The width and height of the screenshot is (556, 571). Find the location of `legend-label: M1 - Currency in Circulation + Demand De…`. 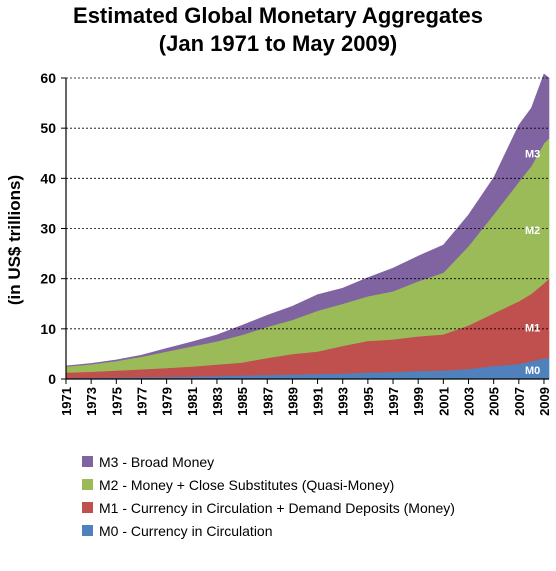

legend-label: M1 - Currency in Circulation + Demand De… is located at coordinates (277, 507).